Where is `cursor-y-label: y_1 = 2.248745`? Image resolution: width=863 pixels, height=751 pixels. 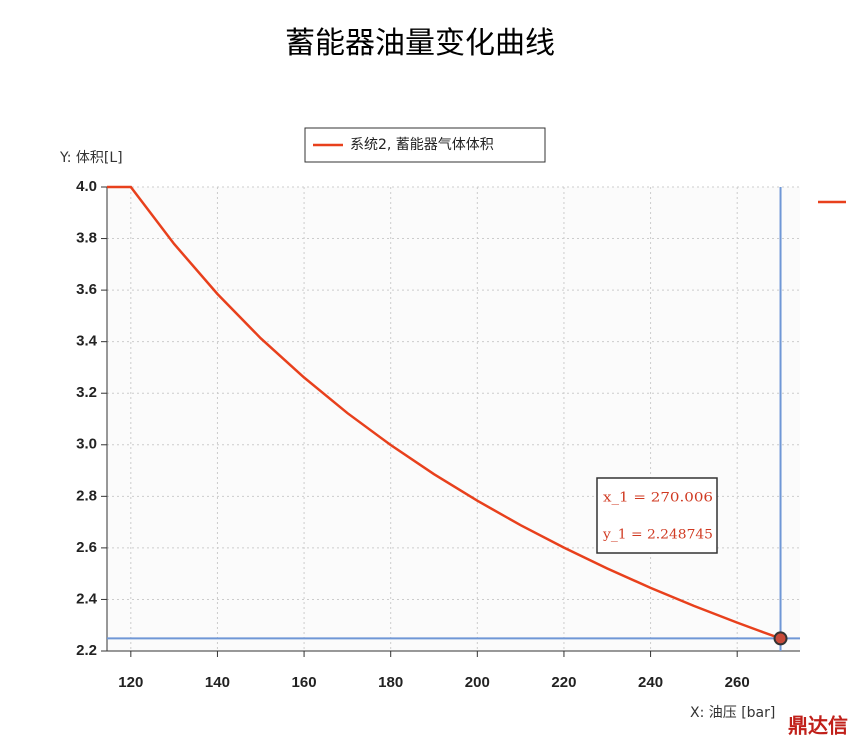 cursor-y-label: y_1 = 2.248745 is located at coordinates (657, 535).